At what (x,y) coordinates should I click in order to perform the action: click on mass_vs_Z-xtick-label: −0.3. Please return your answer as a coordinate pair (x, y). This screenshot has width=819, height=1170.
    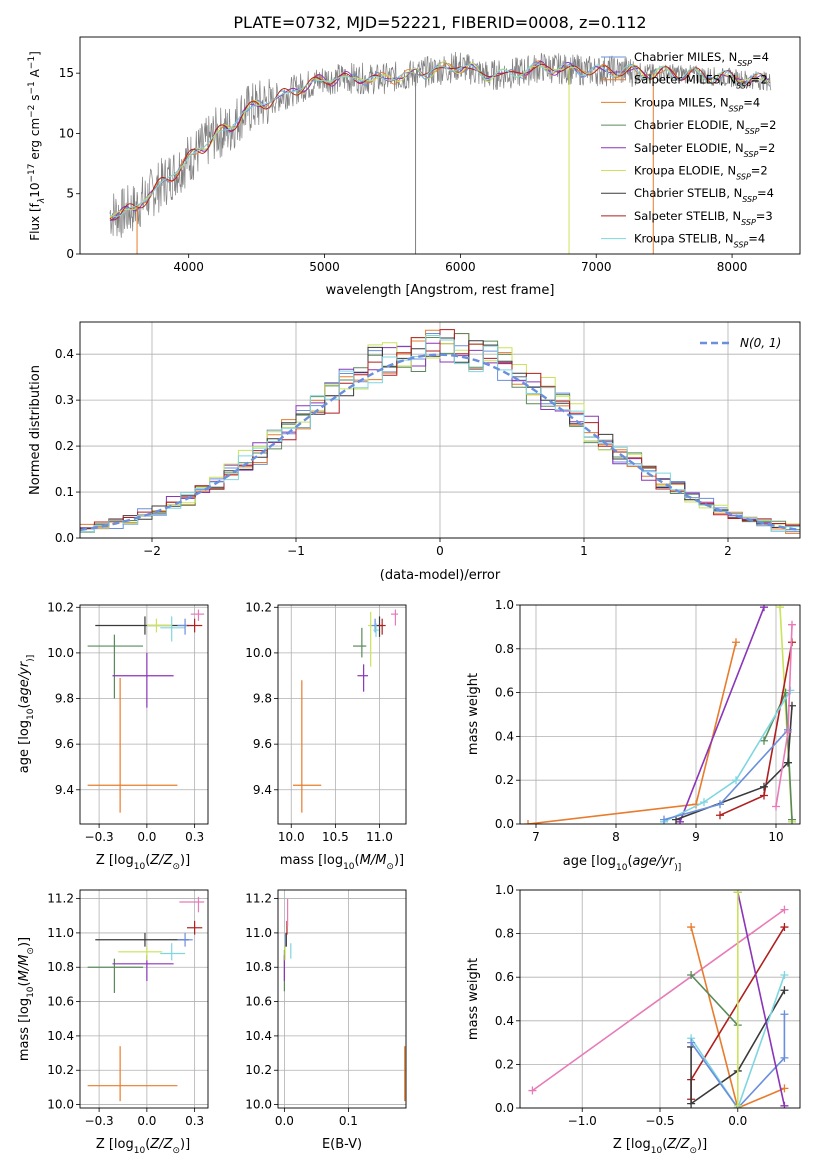
    Looking at the image, I should click on (99, 1121).